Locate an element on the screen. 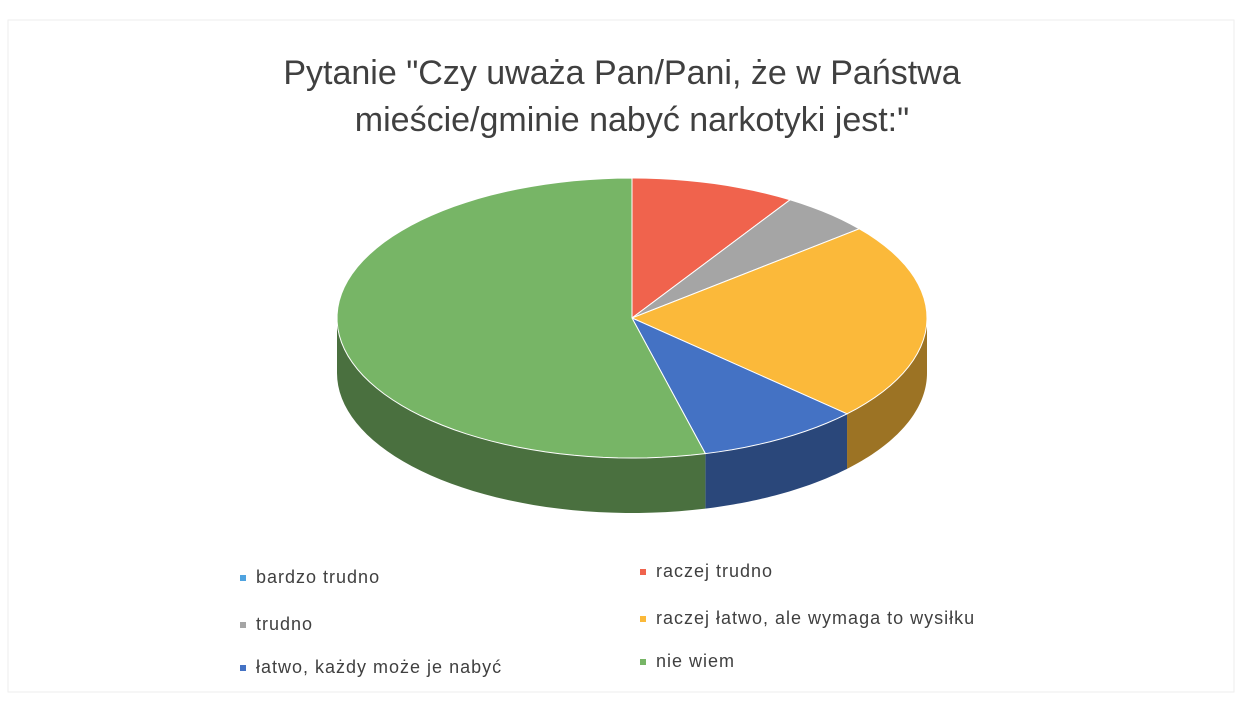 Image resolution: width=1242 pixels, height=703 pixels. legend-label: bardzo trudno is located at coordinates (318, 577).